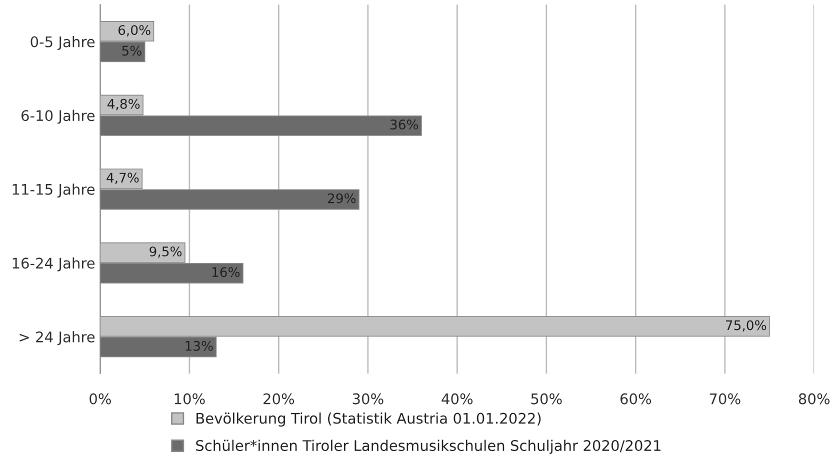  I want to click on x-tick-label: 60%, so click(636, 398).